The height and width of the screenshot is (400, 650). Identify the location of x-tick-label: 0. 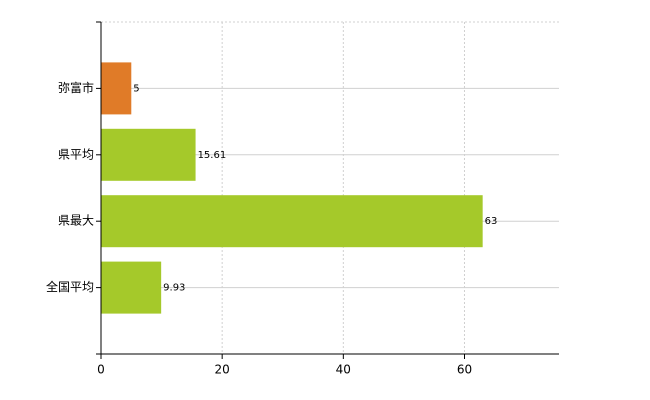
(101, 370).